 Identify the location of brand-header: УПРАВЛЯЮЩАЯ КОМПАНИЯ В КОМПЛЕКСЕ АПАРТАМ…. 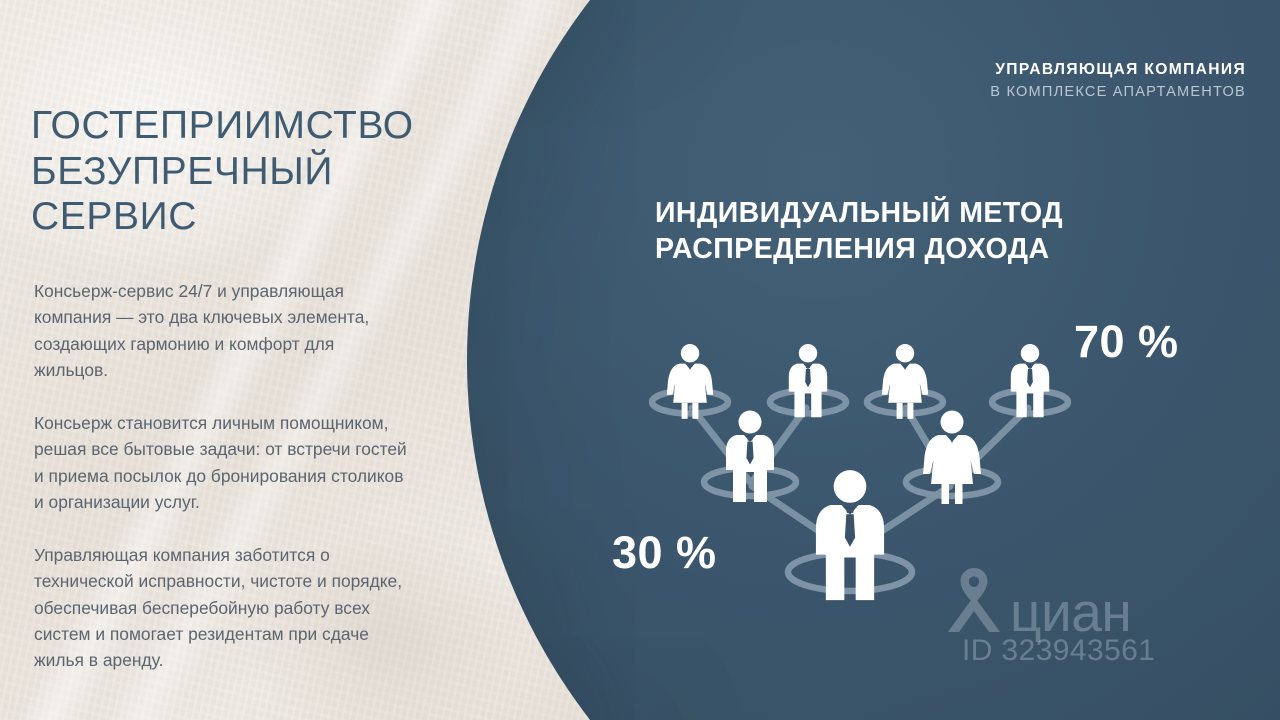
(1118, 81).